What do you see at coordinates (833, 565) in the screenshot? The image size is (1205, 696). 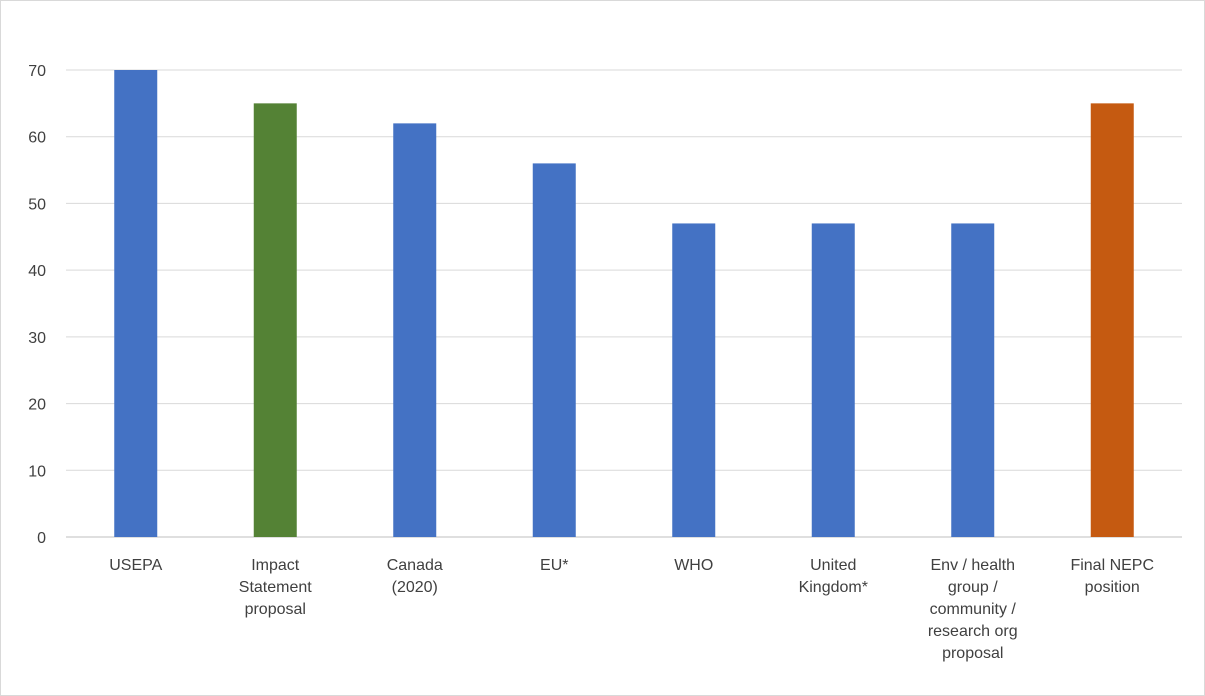 I see `x-category-label-line: United` at bounding box center [833, 565].